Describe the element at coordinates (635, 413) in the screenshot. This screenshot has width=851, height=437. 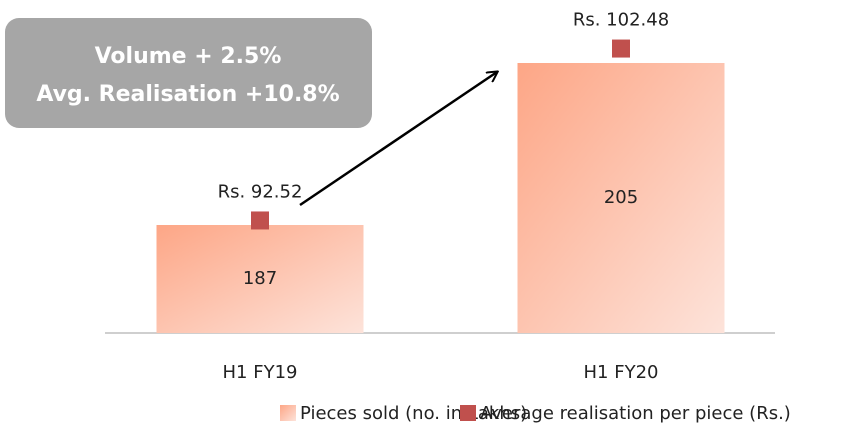
I see `legend-label: Average realisation per piece (Rs.)` at that location.